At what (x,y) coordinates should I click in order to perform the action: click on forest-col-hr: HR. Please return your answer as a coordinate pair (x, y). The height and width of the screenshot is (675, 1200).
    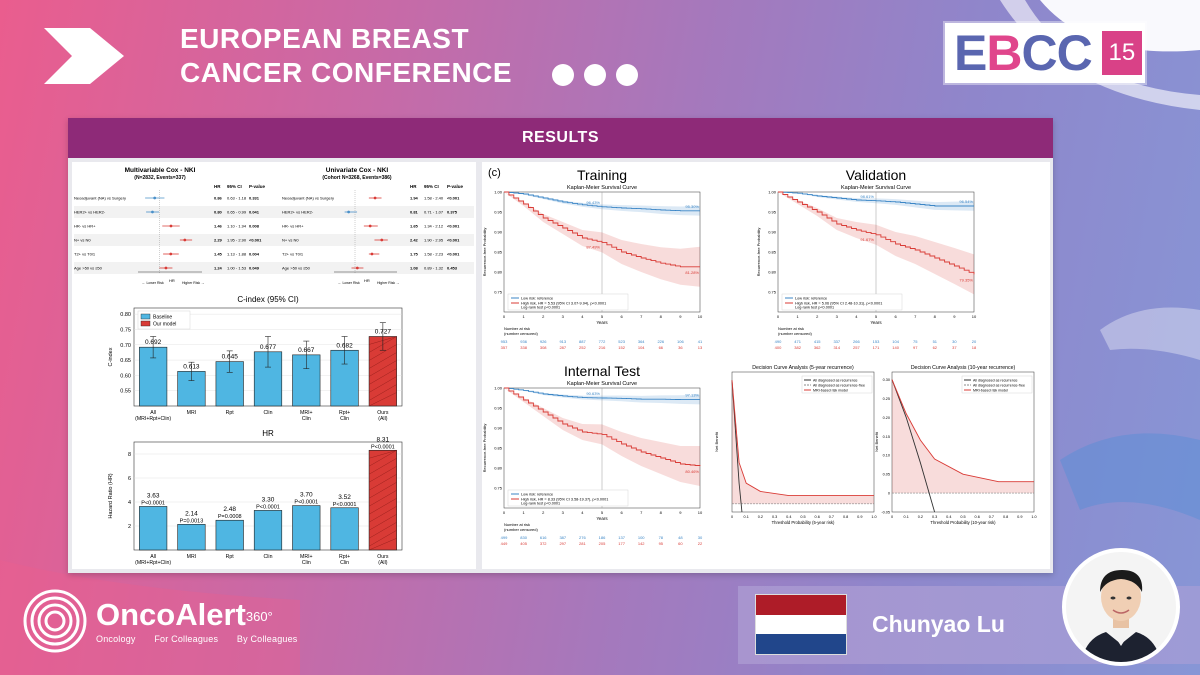
    Looking at the image, I should click on (217, 186).